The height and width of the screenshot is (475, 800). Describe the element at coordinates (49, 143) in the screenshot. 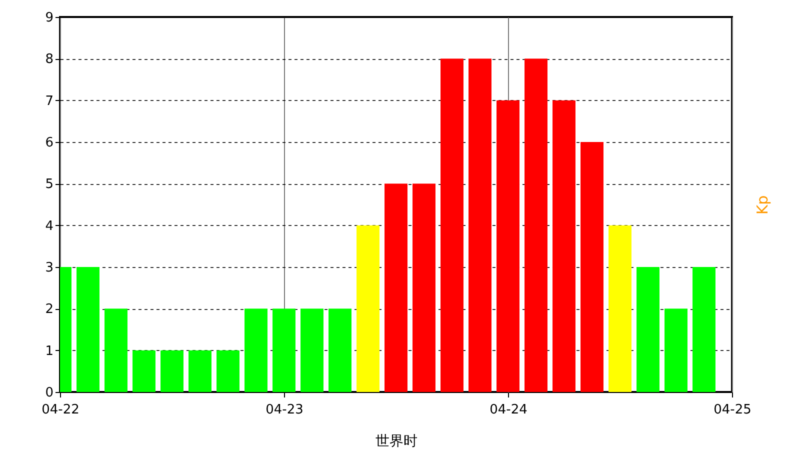

I see `y-tick-label: 6` at that location.